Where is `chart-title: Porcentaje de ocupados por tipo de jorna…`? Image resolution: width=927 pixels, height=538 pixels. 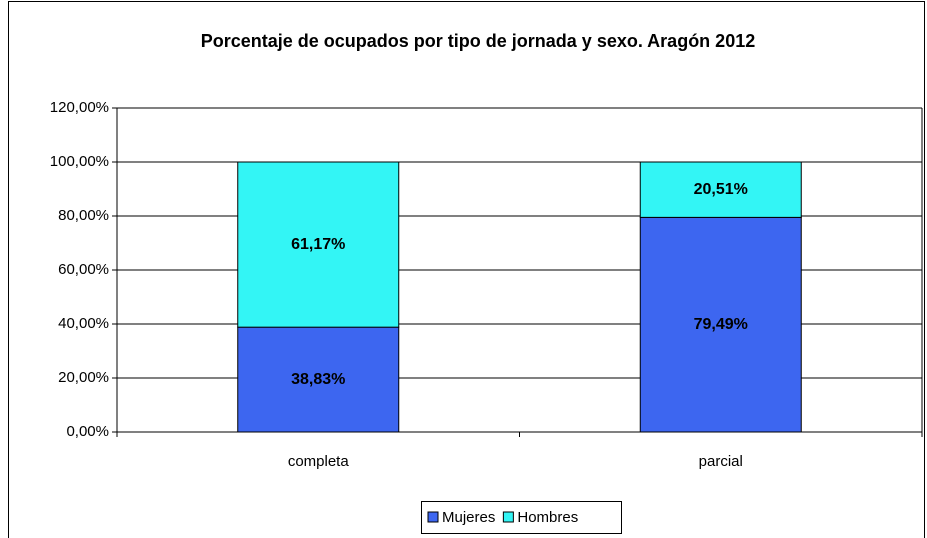
chart-title: Porcentaje de ocupados por tipo de jorna… is located at coordinates (478, 41).